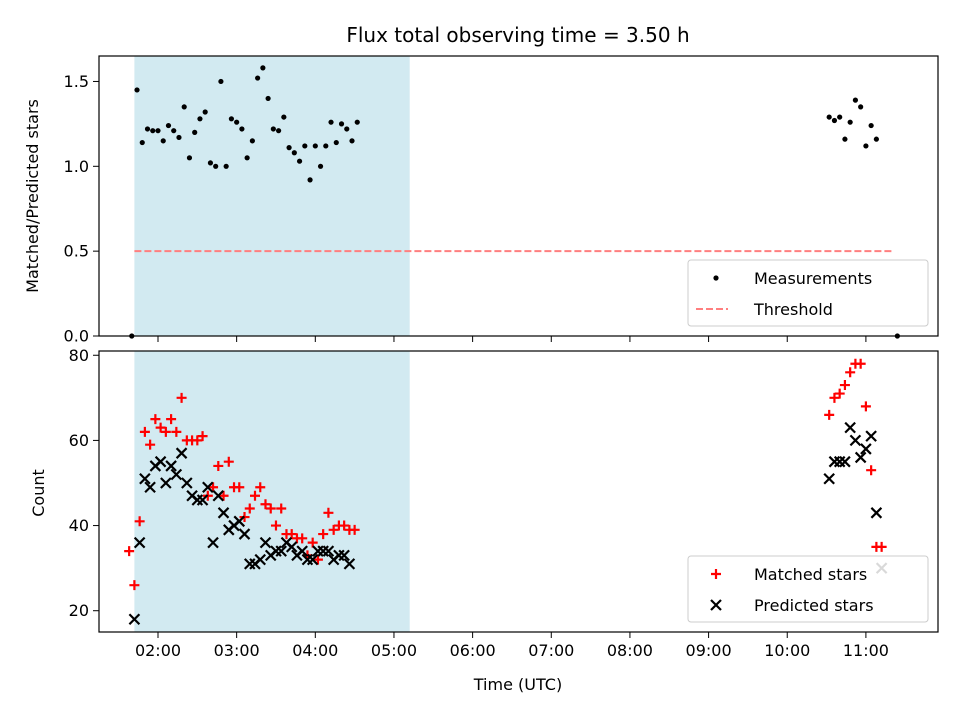 The image size is (960, 720). Describe the element at coordinates (473, 650) in the screenshot. I see `x-tick-label: 06:00` at that location.